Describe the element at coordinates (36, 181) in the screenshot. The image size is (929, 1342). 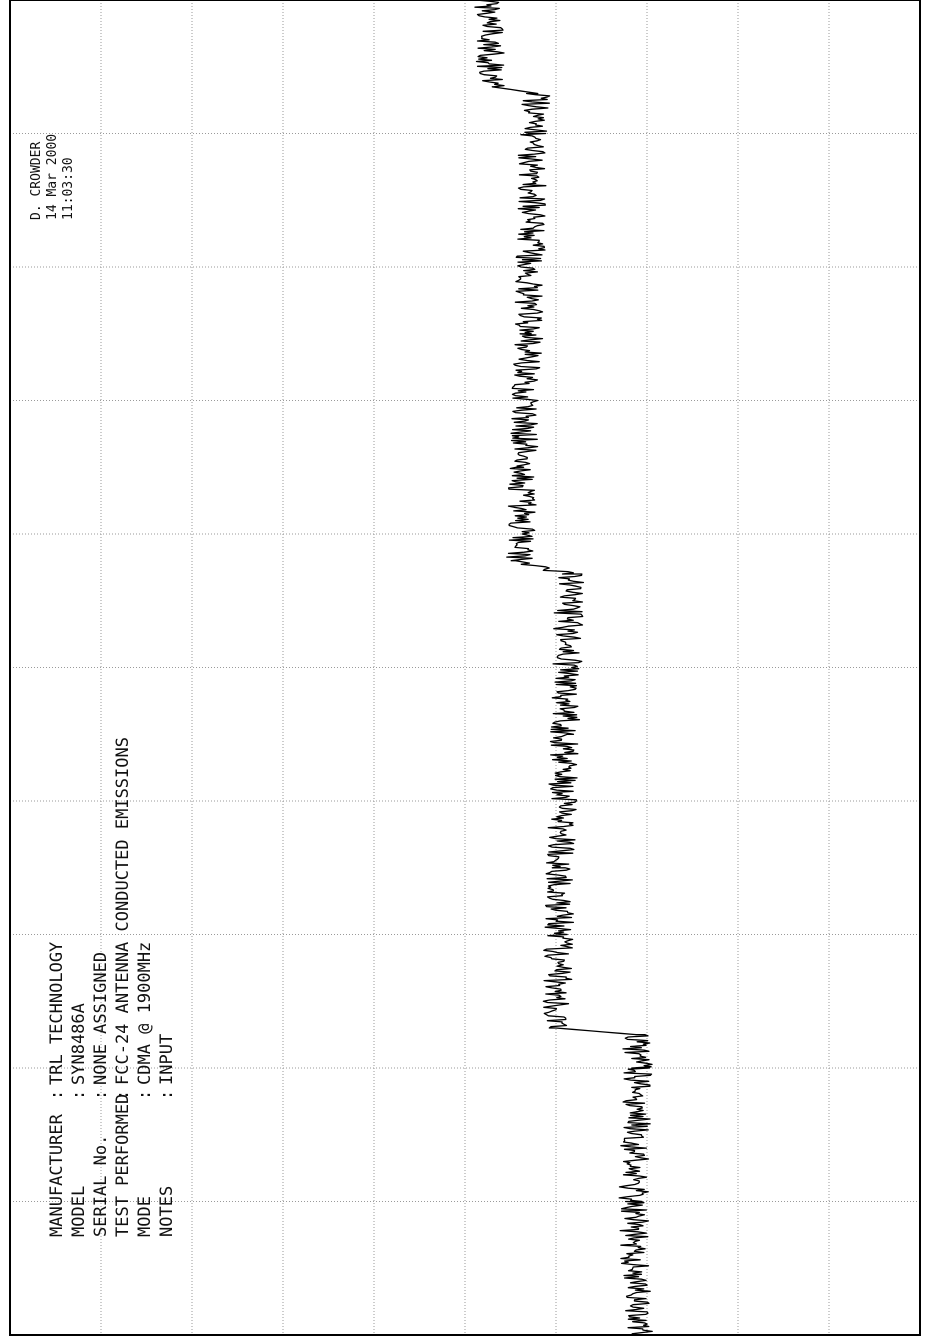
I see `operator-name: D. CROWDER` at that location.